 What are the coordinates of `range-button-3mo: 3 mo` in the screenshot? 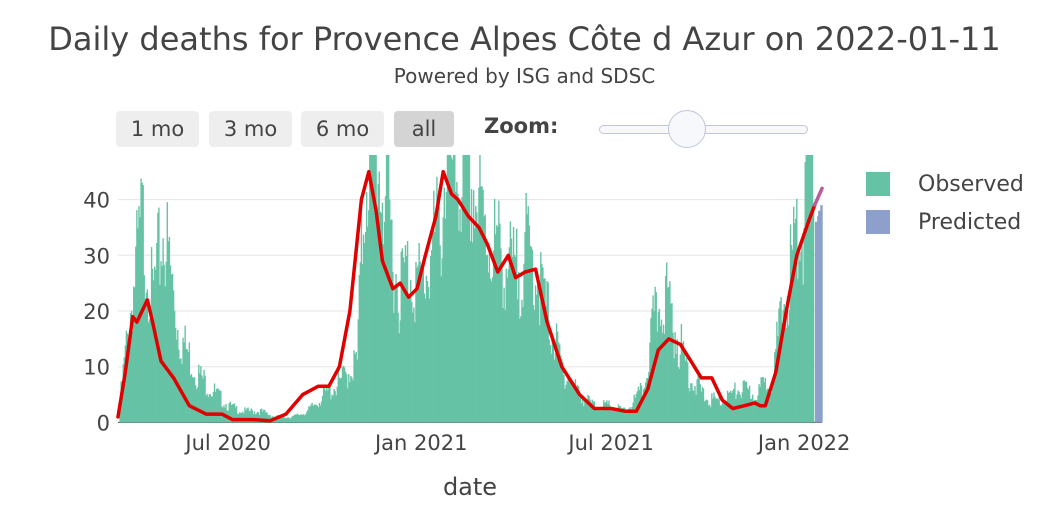 It's located at (250, 129).